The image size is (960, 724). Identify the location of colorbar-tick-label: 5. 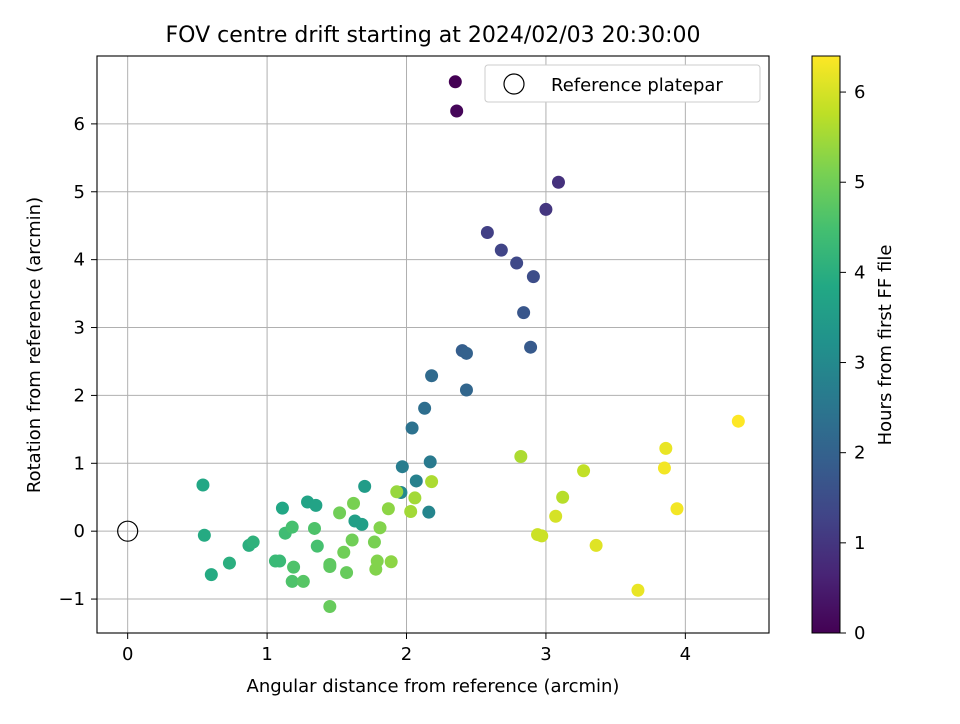
(859, 182).